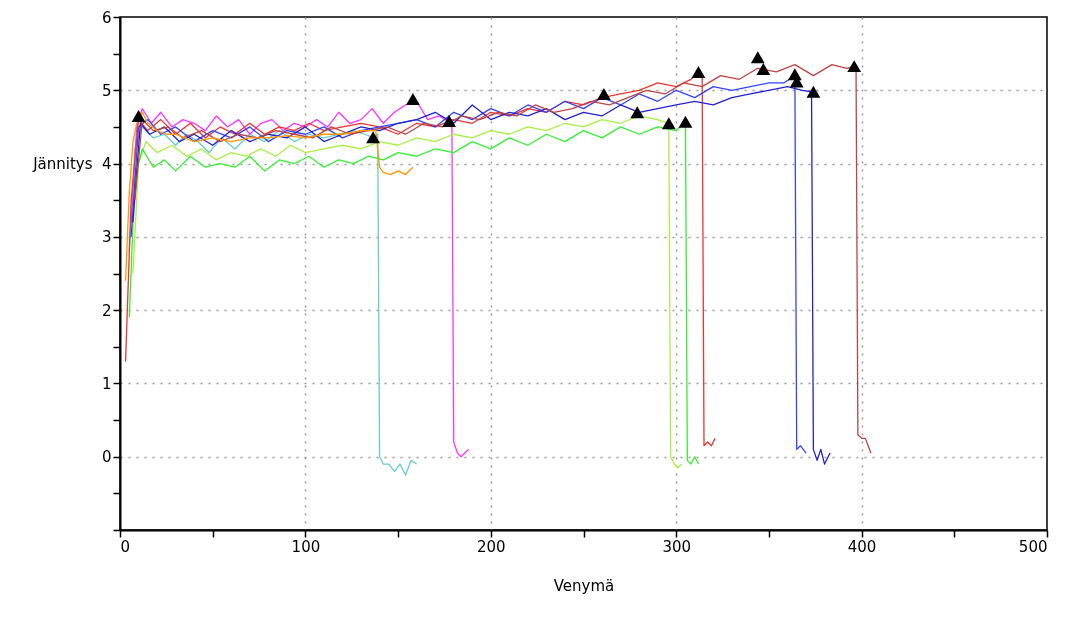 This screenshot has width=1078, height=617. I want to click on y-tick-label: 0, so click(106, 457).